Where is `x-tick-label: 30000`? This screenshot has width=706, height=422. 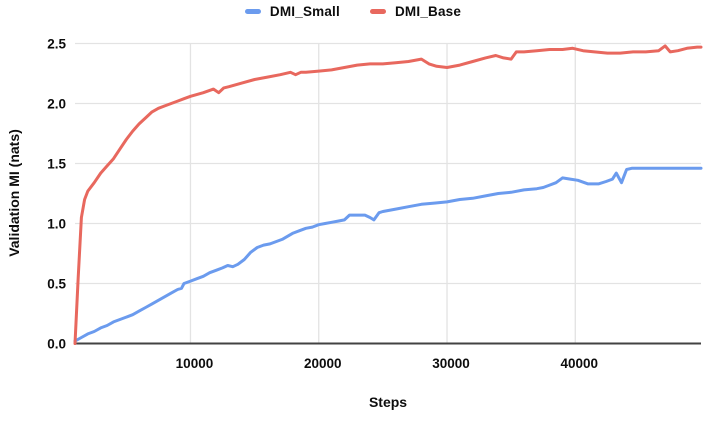
x-tick-label: 30000 is located at coordinates (451, 363).